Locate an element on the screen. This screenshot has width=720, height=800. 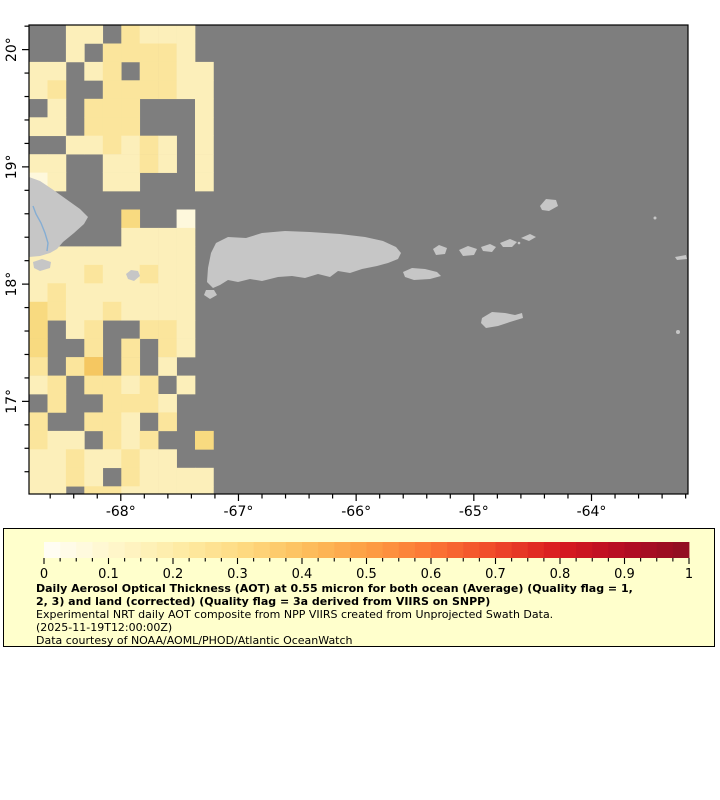
island-anguilla is located at coordinates (681, 257).